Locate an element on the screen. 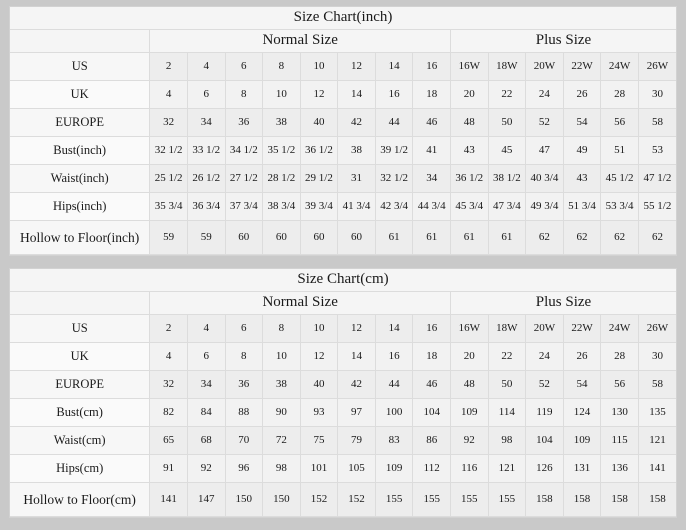  cell-value: 29 1/2 is located at coordinates (319, 178).